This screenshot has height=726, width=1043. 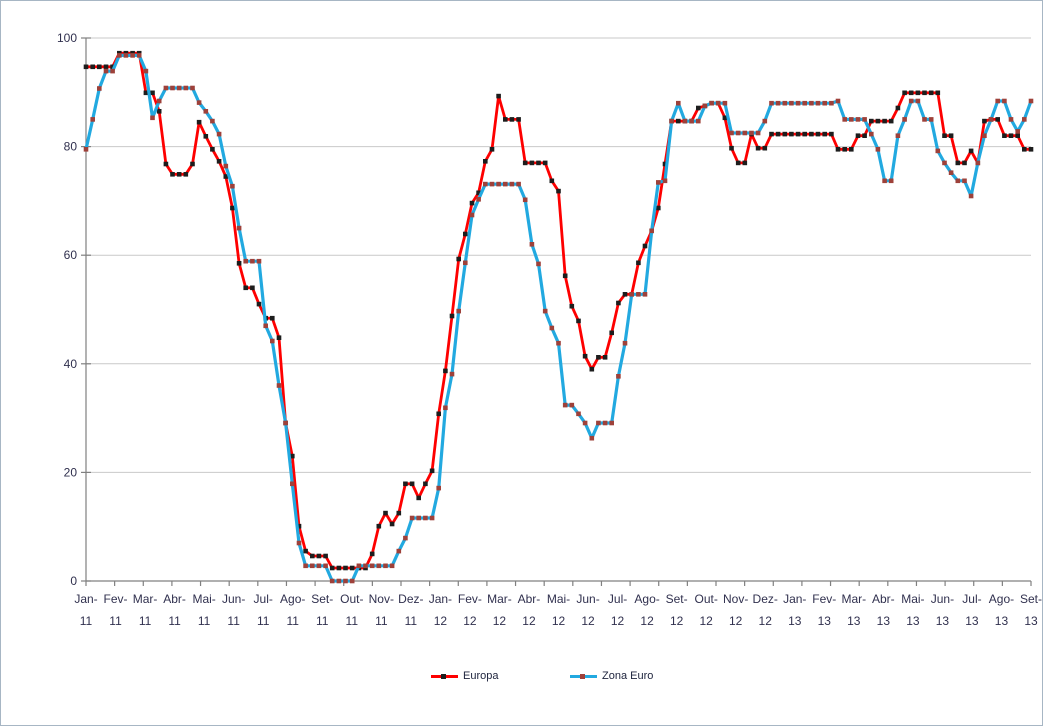 I want to click on y-axis-ticks, so click(x=86, y=309).